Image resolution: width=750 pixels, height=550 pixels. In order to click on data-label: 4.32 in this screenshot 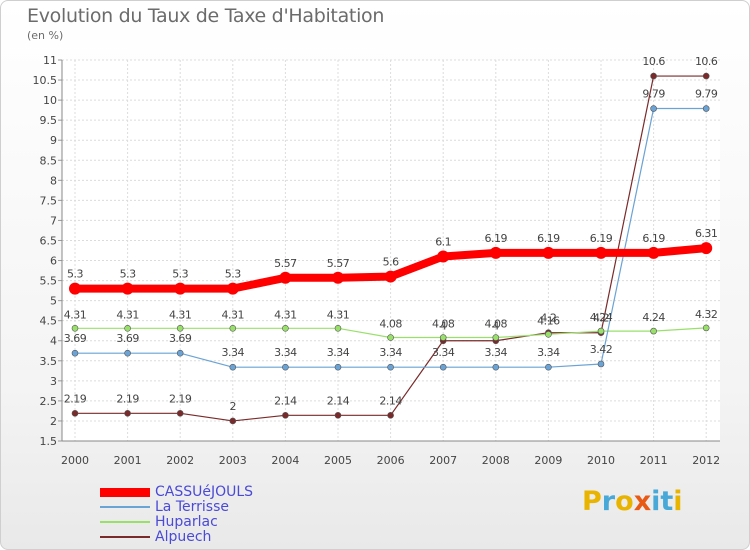, I will do `click(706, 314)`.